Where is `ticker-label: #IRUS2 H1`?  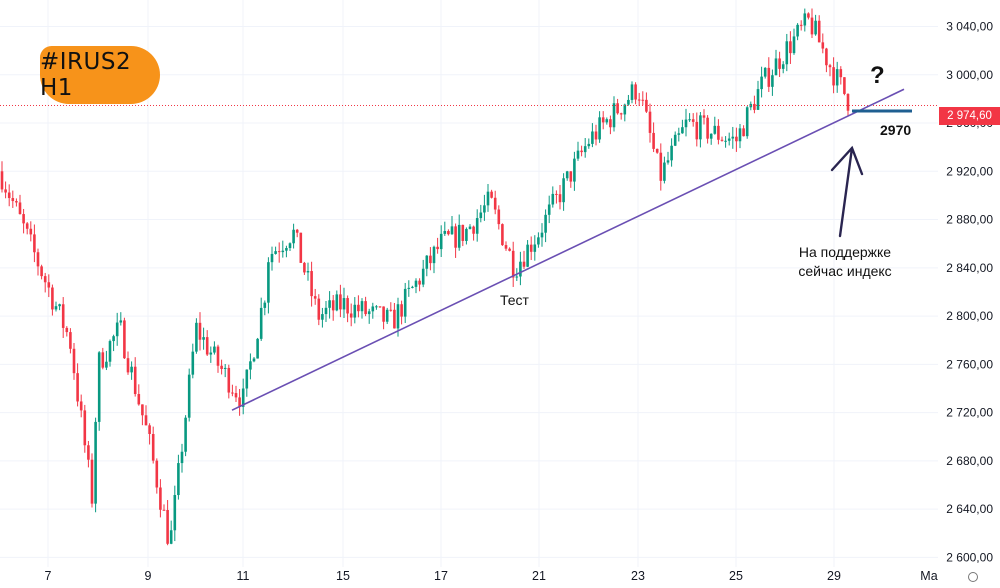 ticker-label: #IRUS2 H1 is located at coordinates (86, 75).